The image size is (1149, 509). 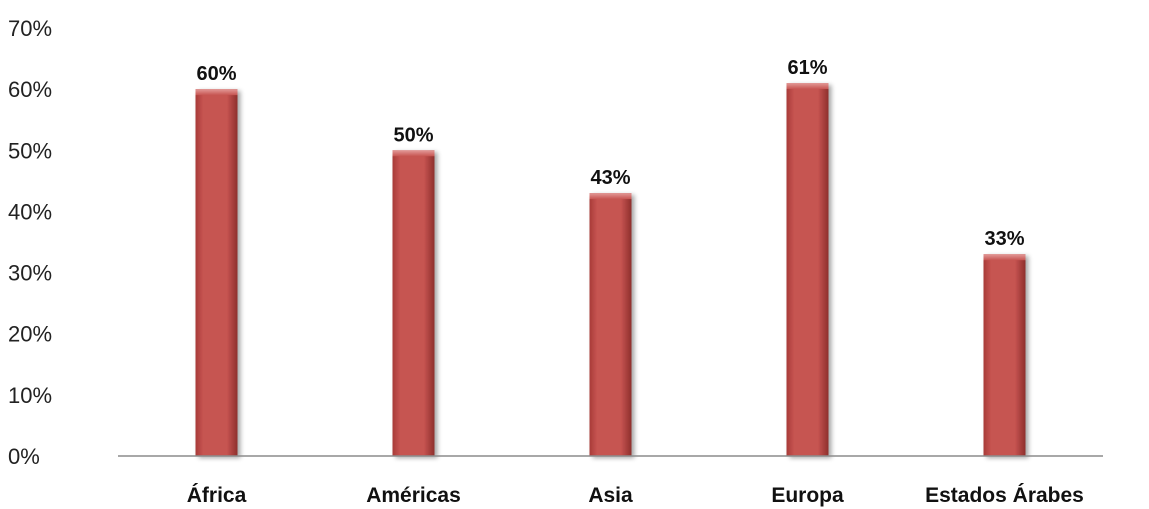 I want to click on y-axis: 0% 10% 20% 30% 40% 50% 60% 70%, so click(x=30, y=242).